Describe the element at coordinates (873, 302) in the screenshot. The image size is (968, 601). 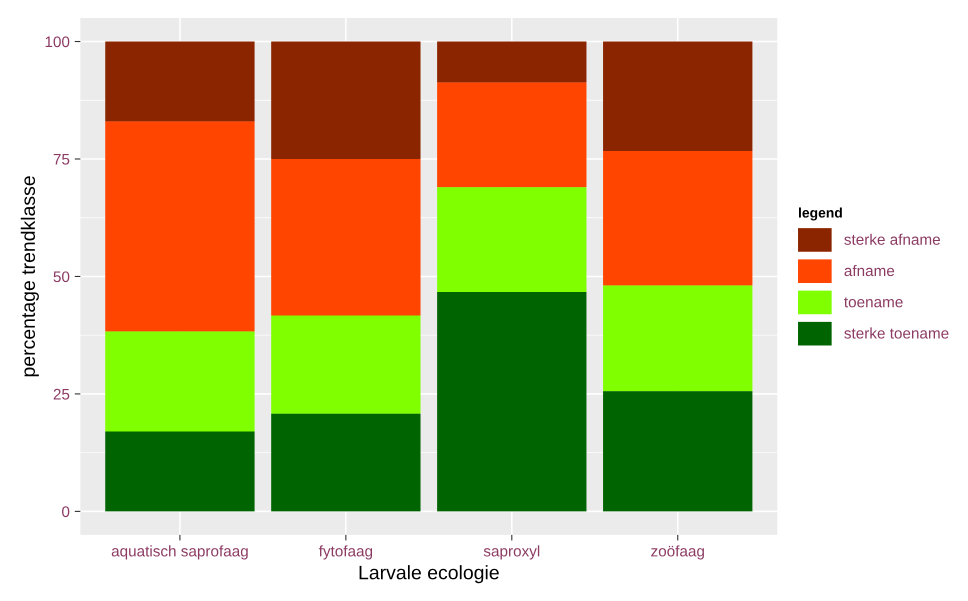
I see `legend-label: toename` at that location.